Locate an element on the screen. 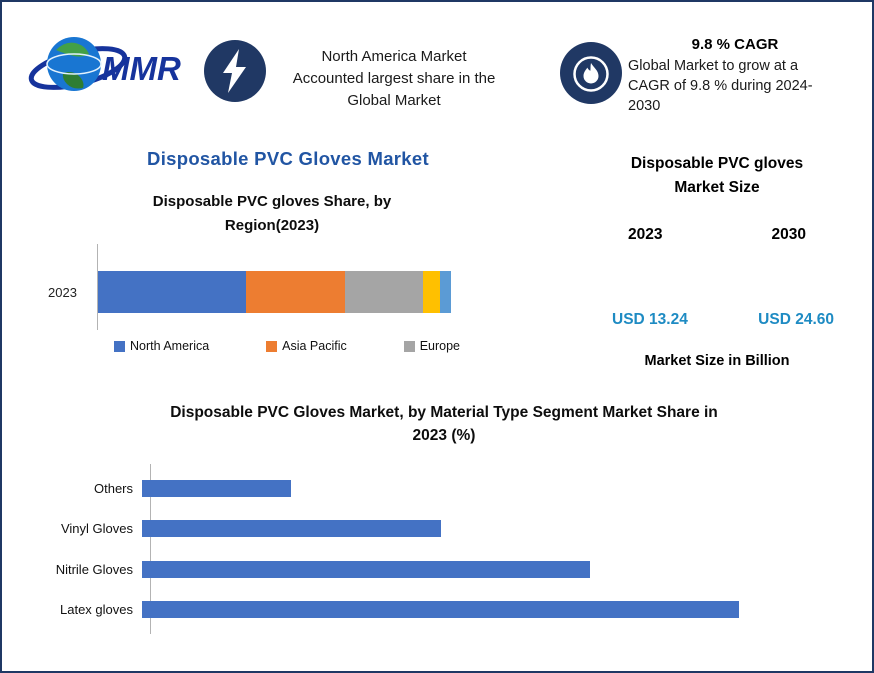  value-2030: USD 24.60 is located at coordinates (796, 319).